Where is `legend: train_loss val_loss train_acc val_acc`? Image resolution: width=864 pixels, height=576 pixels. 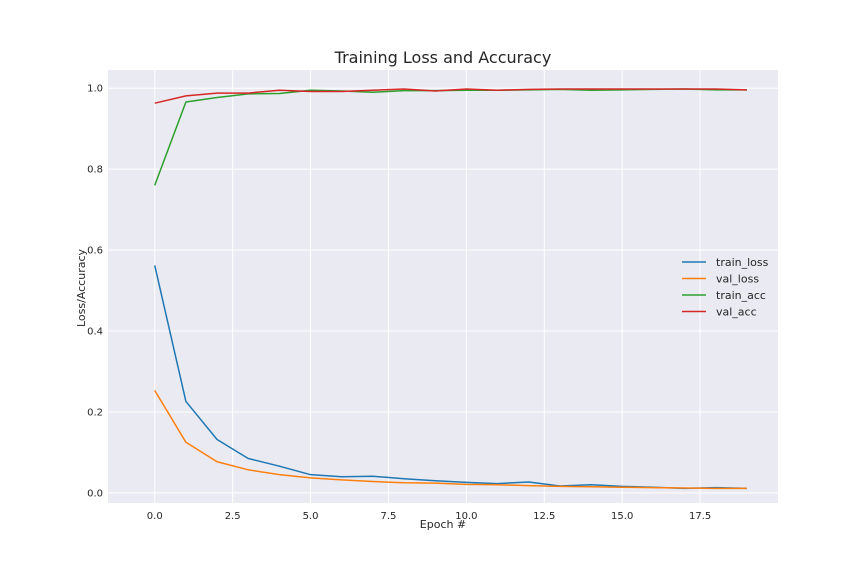 legend: train_loss val_loss train_acc val_acc is located at coordinates (725, 287).